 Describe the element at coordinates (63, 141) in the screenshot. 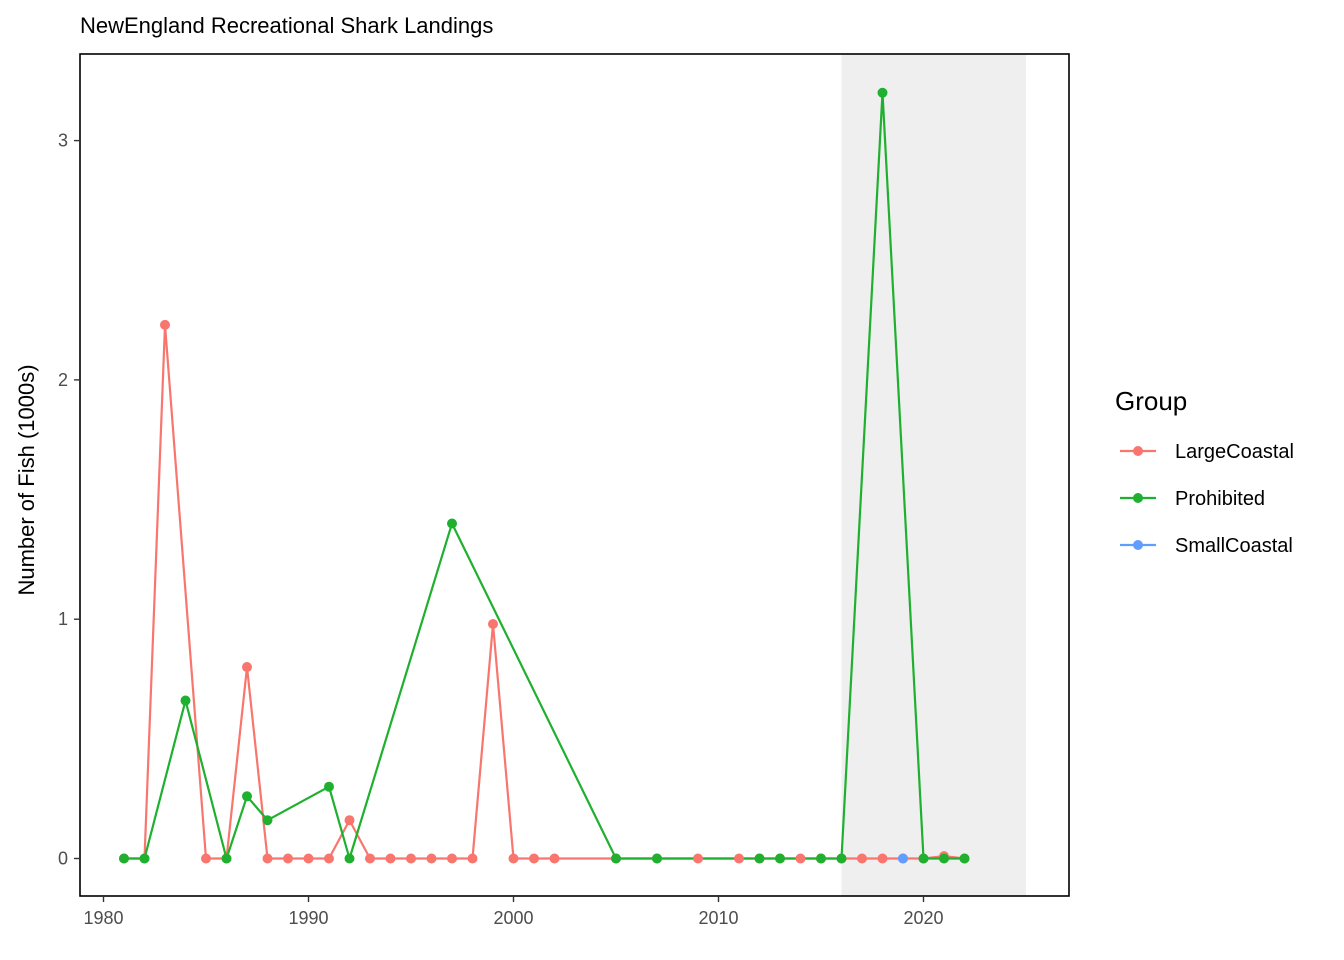

I see `y-tick-label-3: 3` at that location.